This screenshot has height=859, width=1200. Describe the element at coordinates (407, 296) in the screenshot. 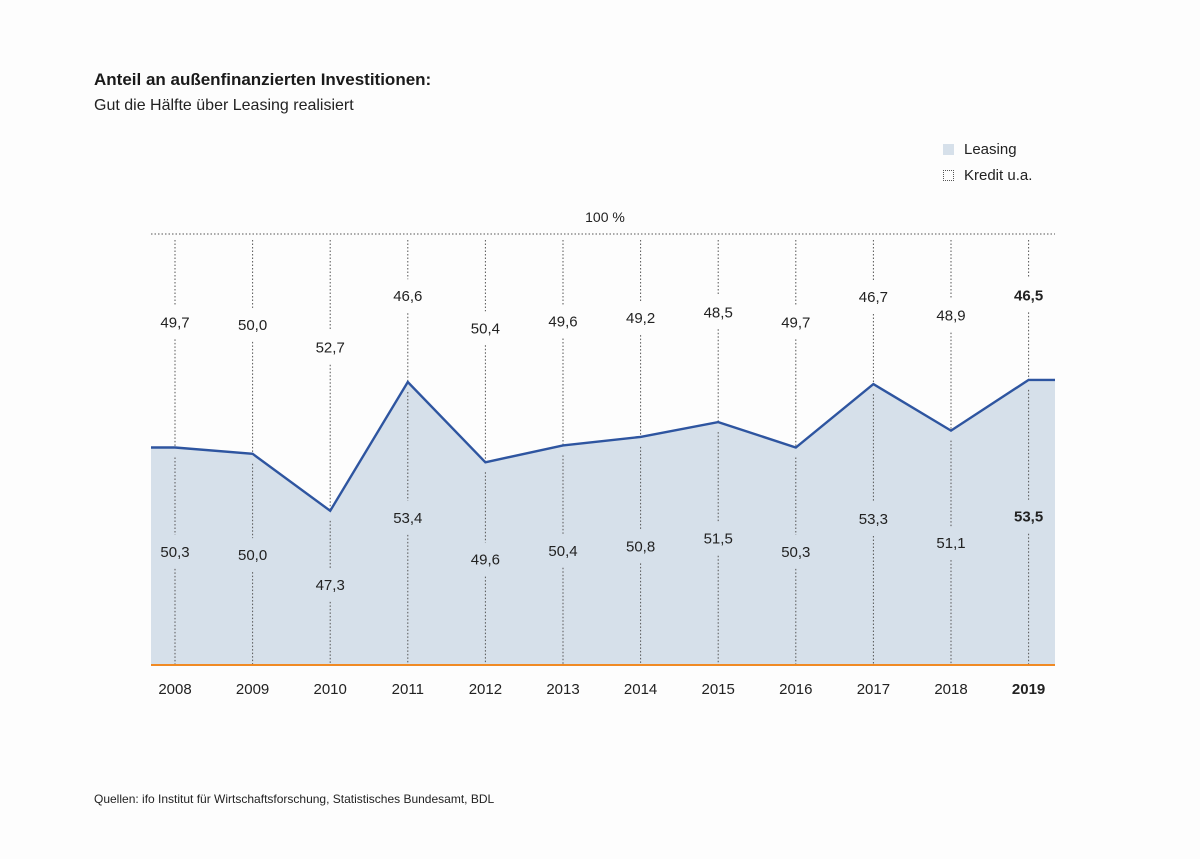

I see `kredit-value-label: 46,6` at that location.